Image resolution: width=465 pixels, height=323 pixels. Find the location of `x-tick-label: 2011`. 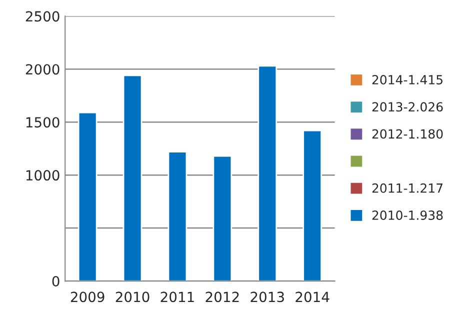

x-tick-label: 2011 is located at coordinates (177, 297).